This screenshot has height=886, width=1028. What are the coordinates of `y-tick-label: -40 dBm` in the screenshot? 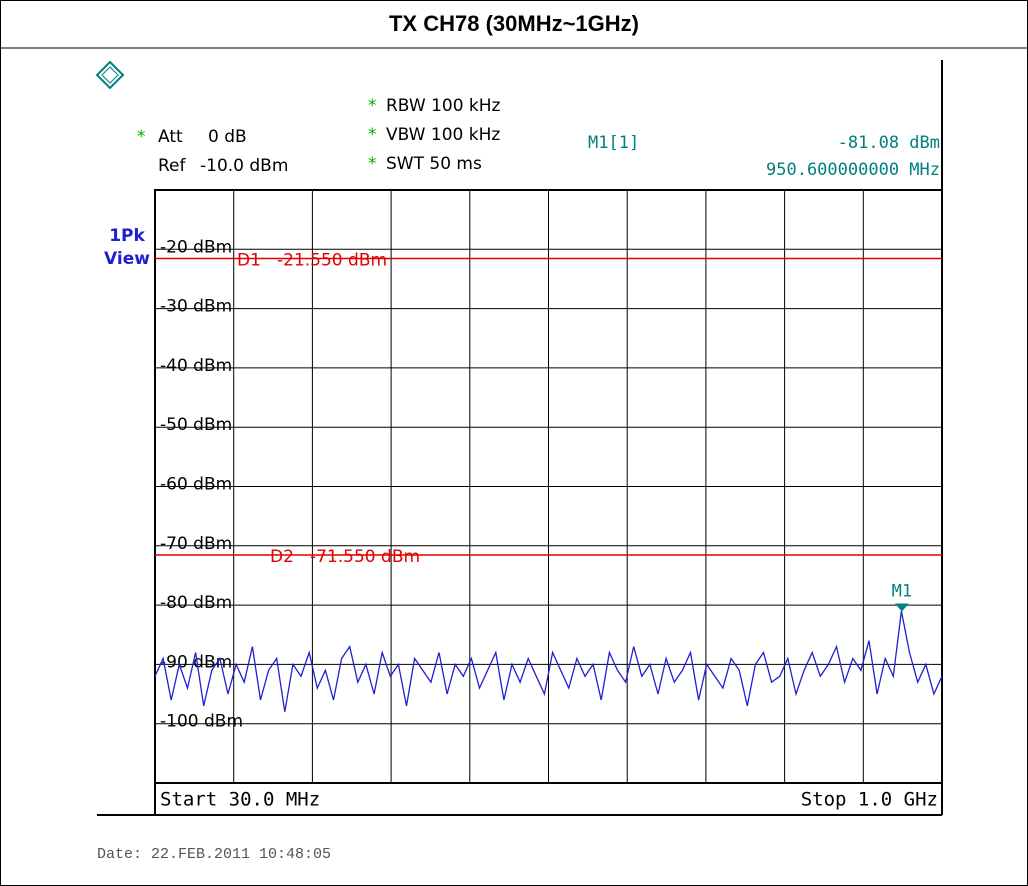 It's located at (196, 366).